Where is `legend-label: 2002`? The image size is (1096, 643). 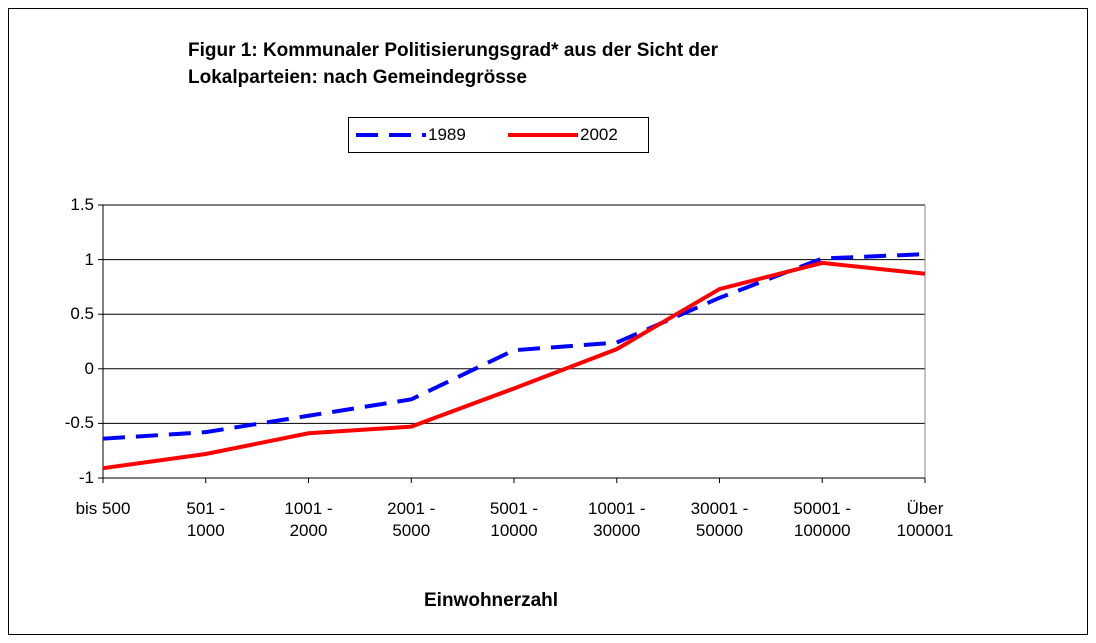
legend-label: 2002 is located at coordinates (599, 134).